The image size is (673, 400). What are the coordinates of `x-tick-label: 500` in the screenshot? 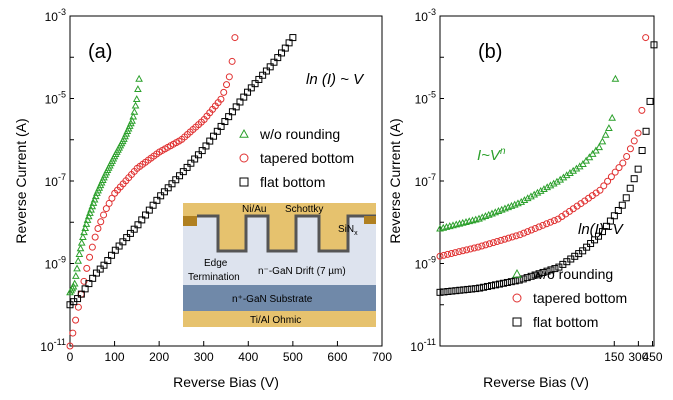 It's located at (293, 357).